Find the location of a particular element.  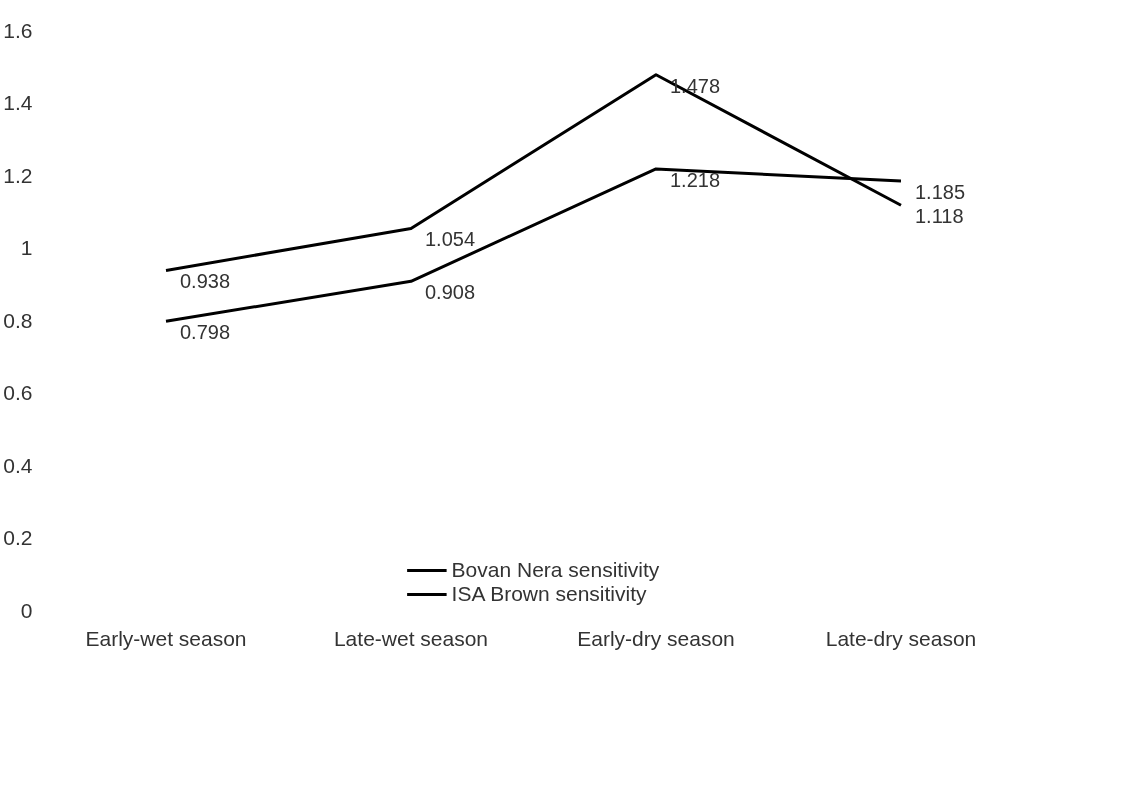

data-label: 1.185 is located at coordinates (940, 191).